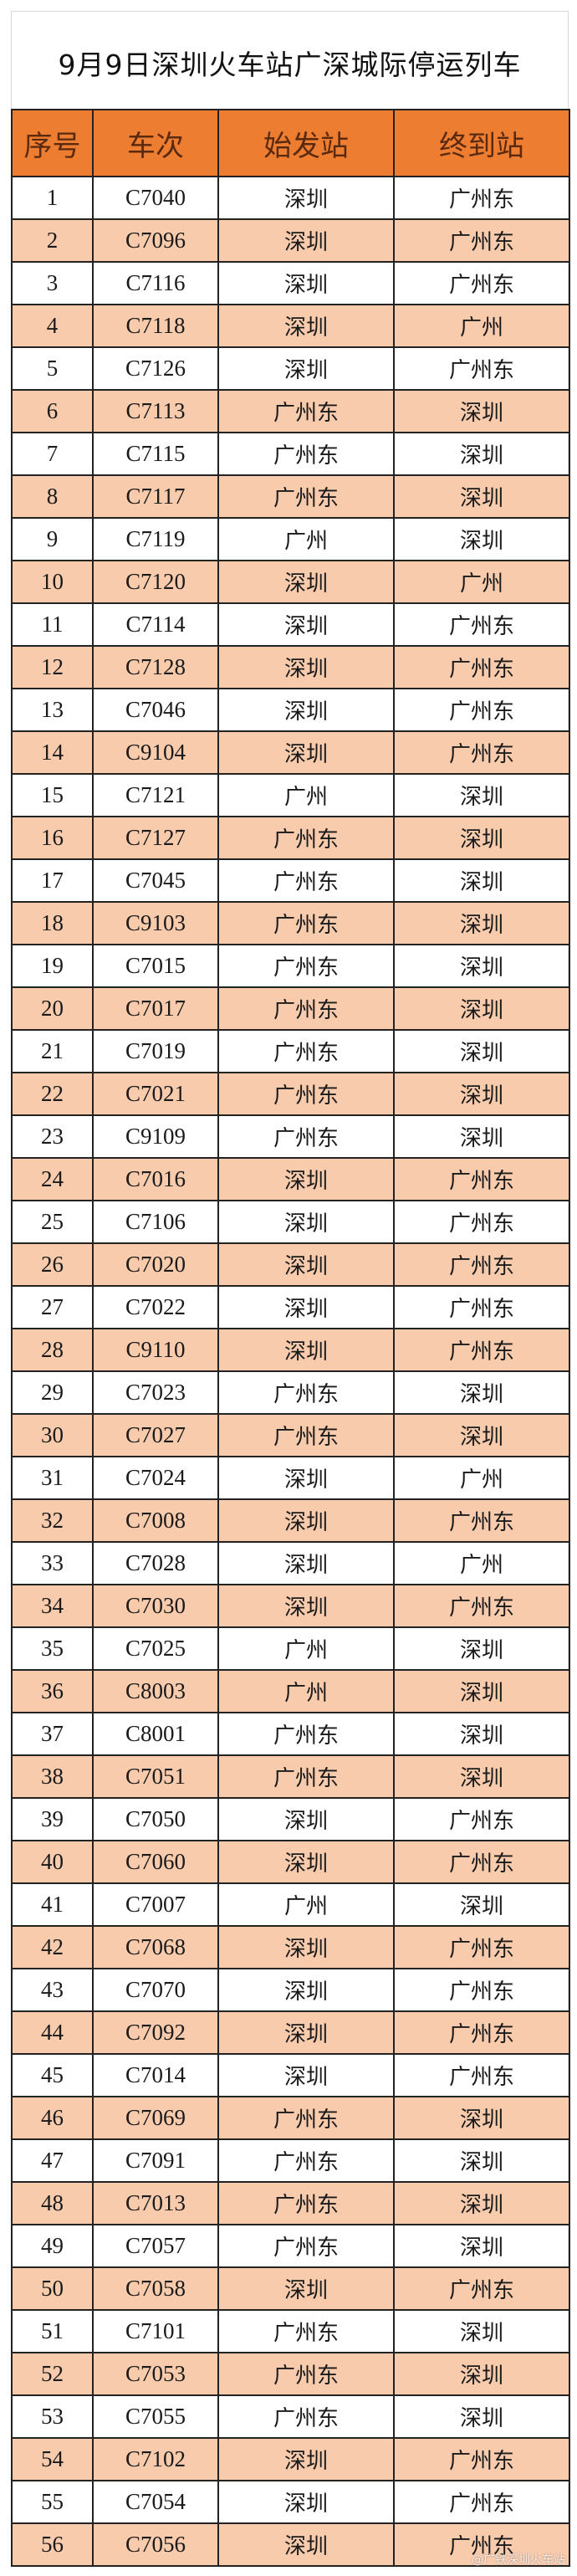 This screenshot has height=2576, width=577. I want to click on cell-index: 51, so click(52, 2331).